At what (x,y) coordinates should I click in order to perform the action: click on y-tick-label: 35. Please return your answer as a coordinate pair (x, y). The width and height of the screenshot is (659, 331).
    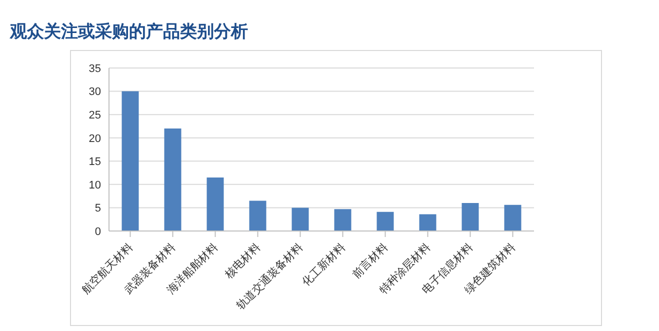
    Looking at the image, I should click on (94, 68).